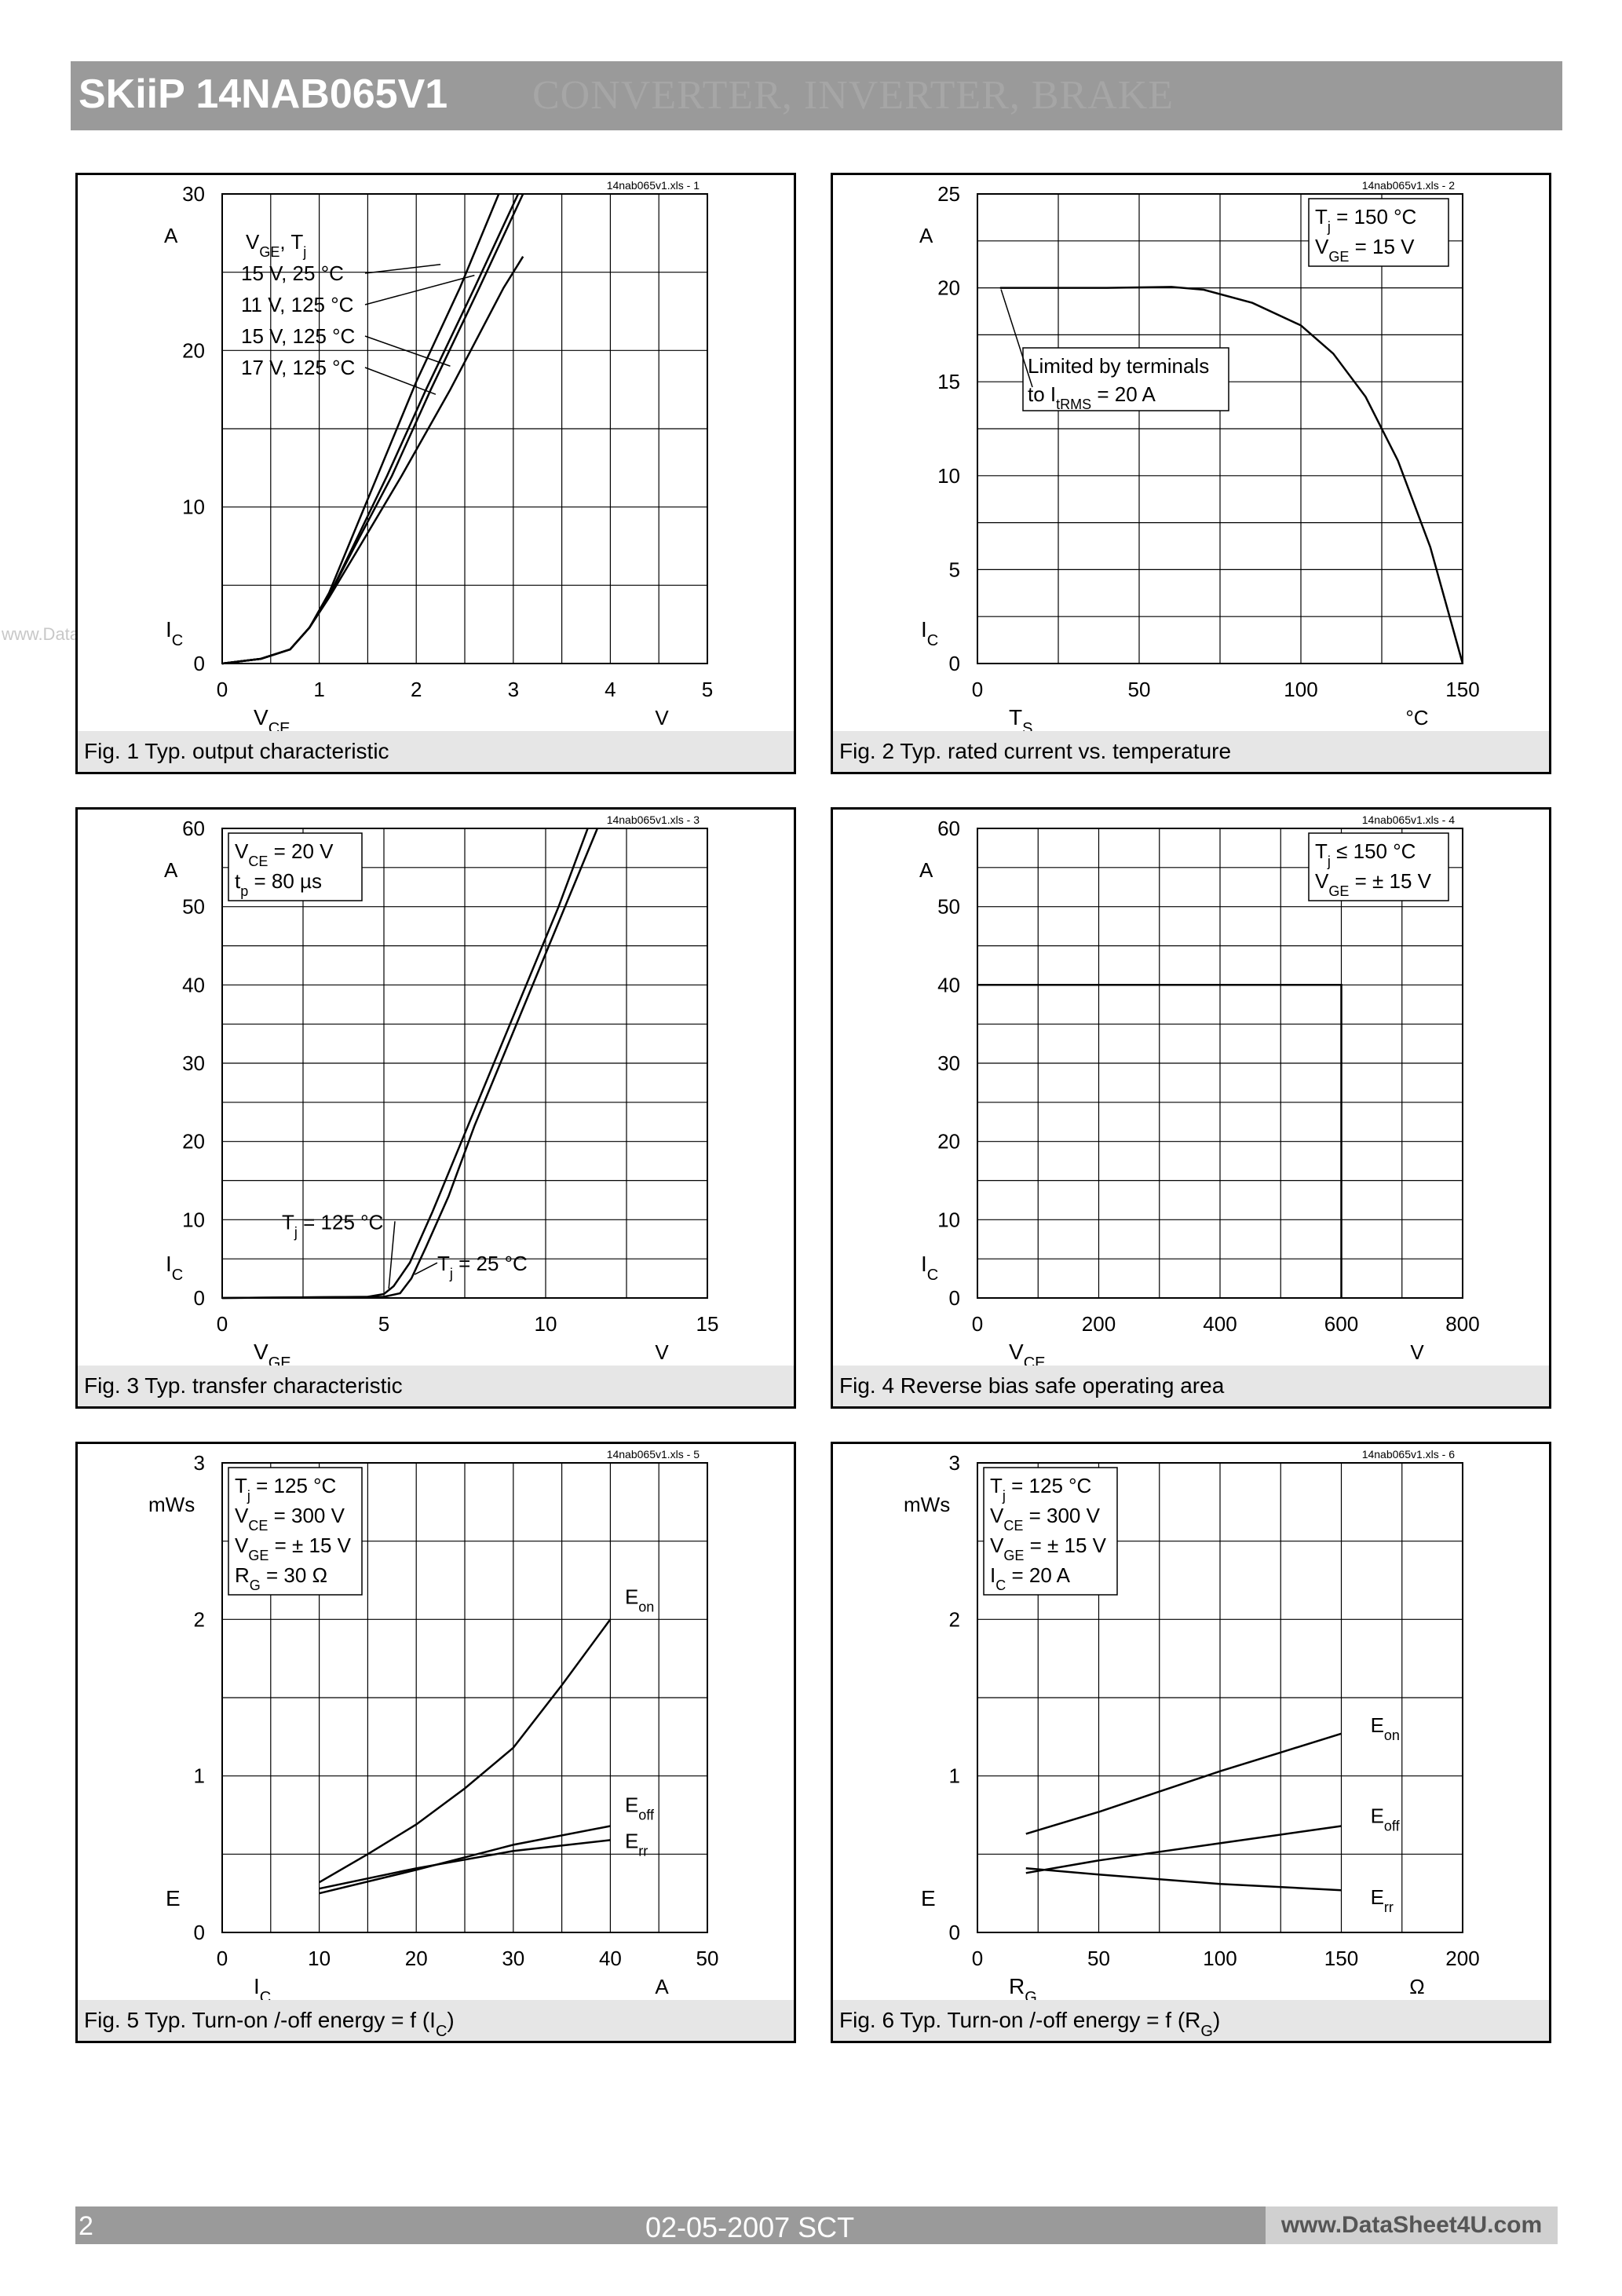  What do you see at coordinates (1125, 379) in the screenshot?
I see `annotation-box` at bounding box center [1125, 379].